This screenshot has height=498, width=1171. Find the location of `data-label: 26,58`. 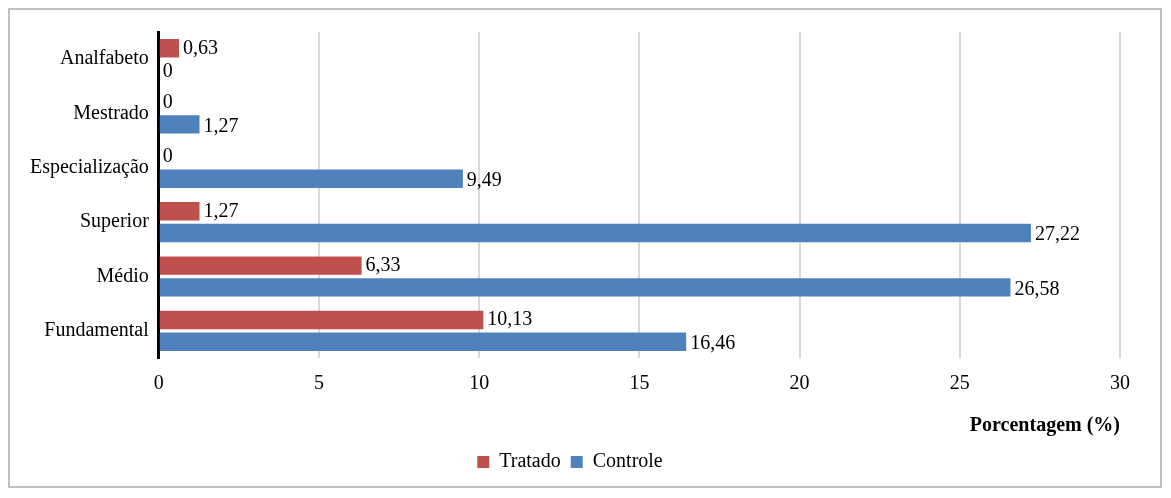

data-label: 26,58 is located at coordinates (1037, 287).